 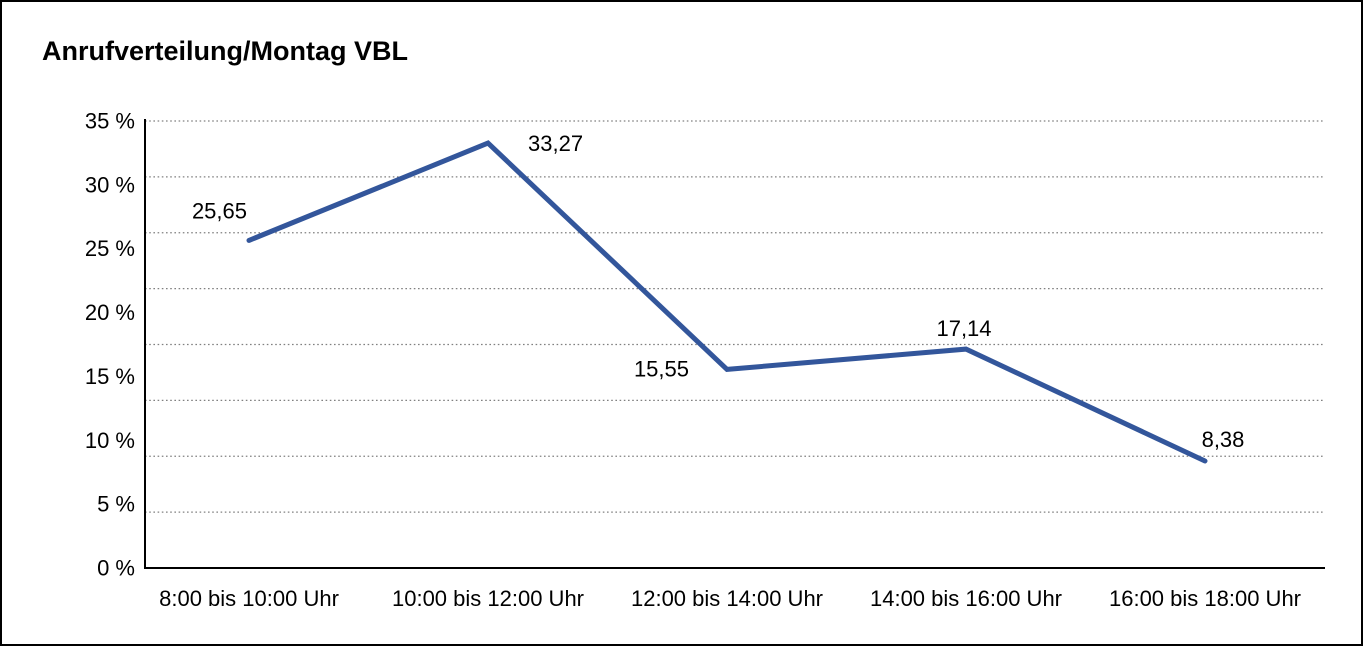 What do you see at coordinates (249, 598) in the screenshot?
I see `x-category-label: 8:00 bis 10:00 Uhr` at bounding box center [249, 598].